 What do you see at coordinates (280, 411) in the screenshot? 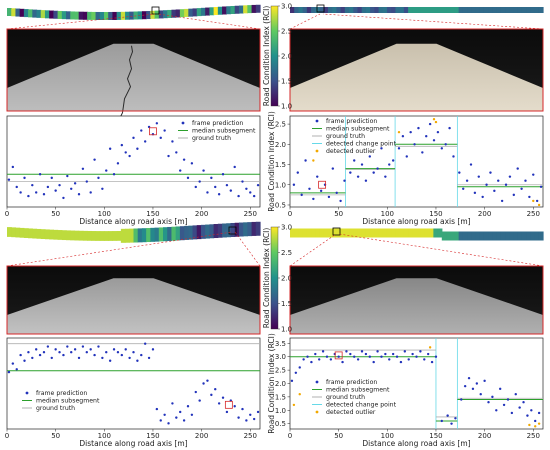
I see `y-tick-label: 1.0` at bounding box center [280, 411].